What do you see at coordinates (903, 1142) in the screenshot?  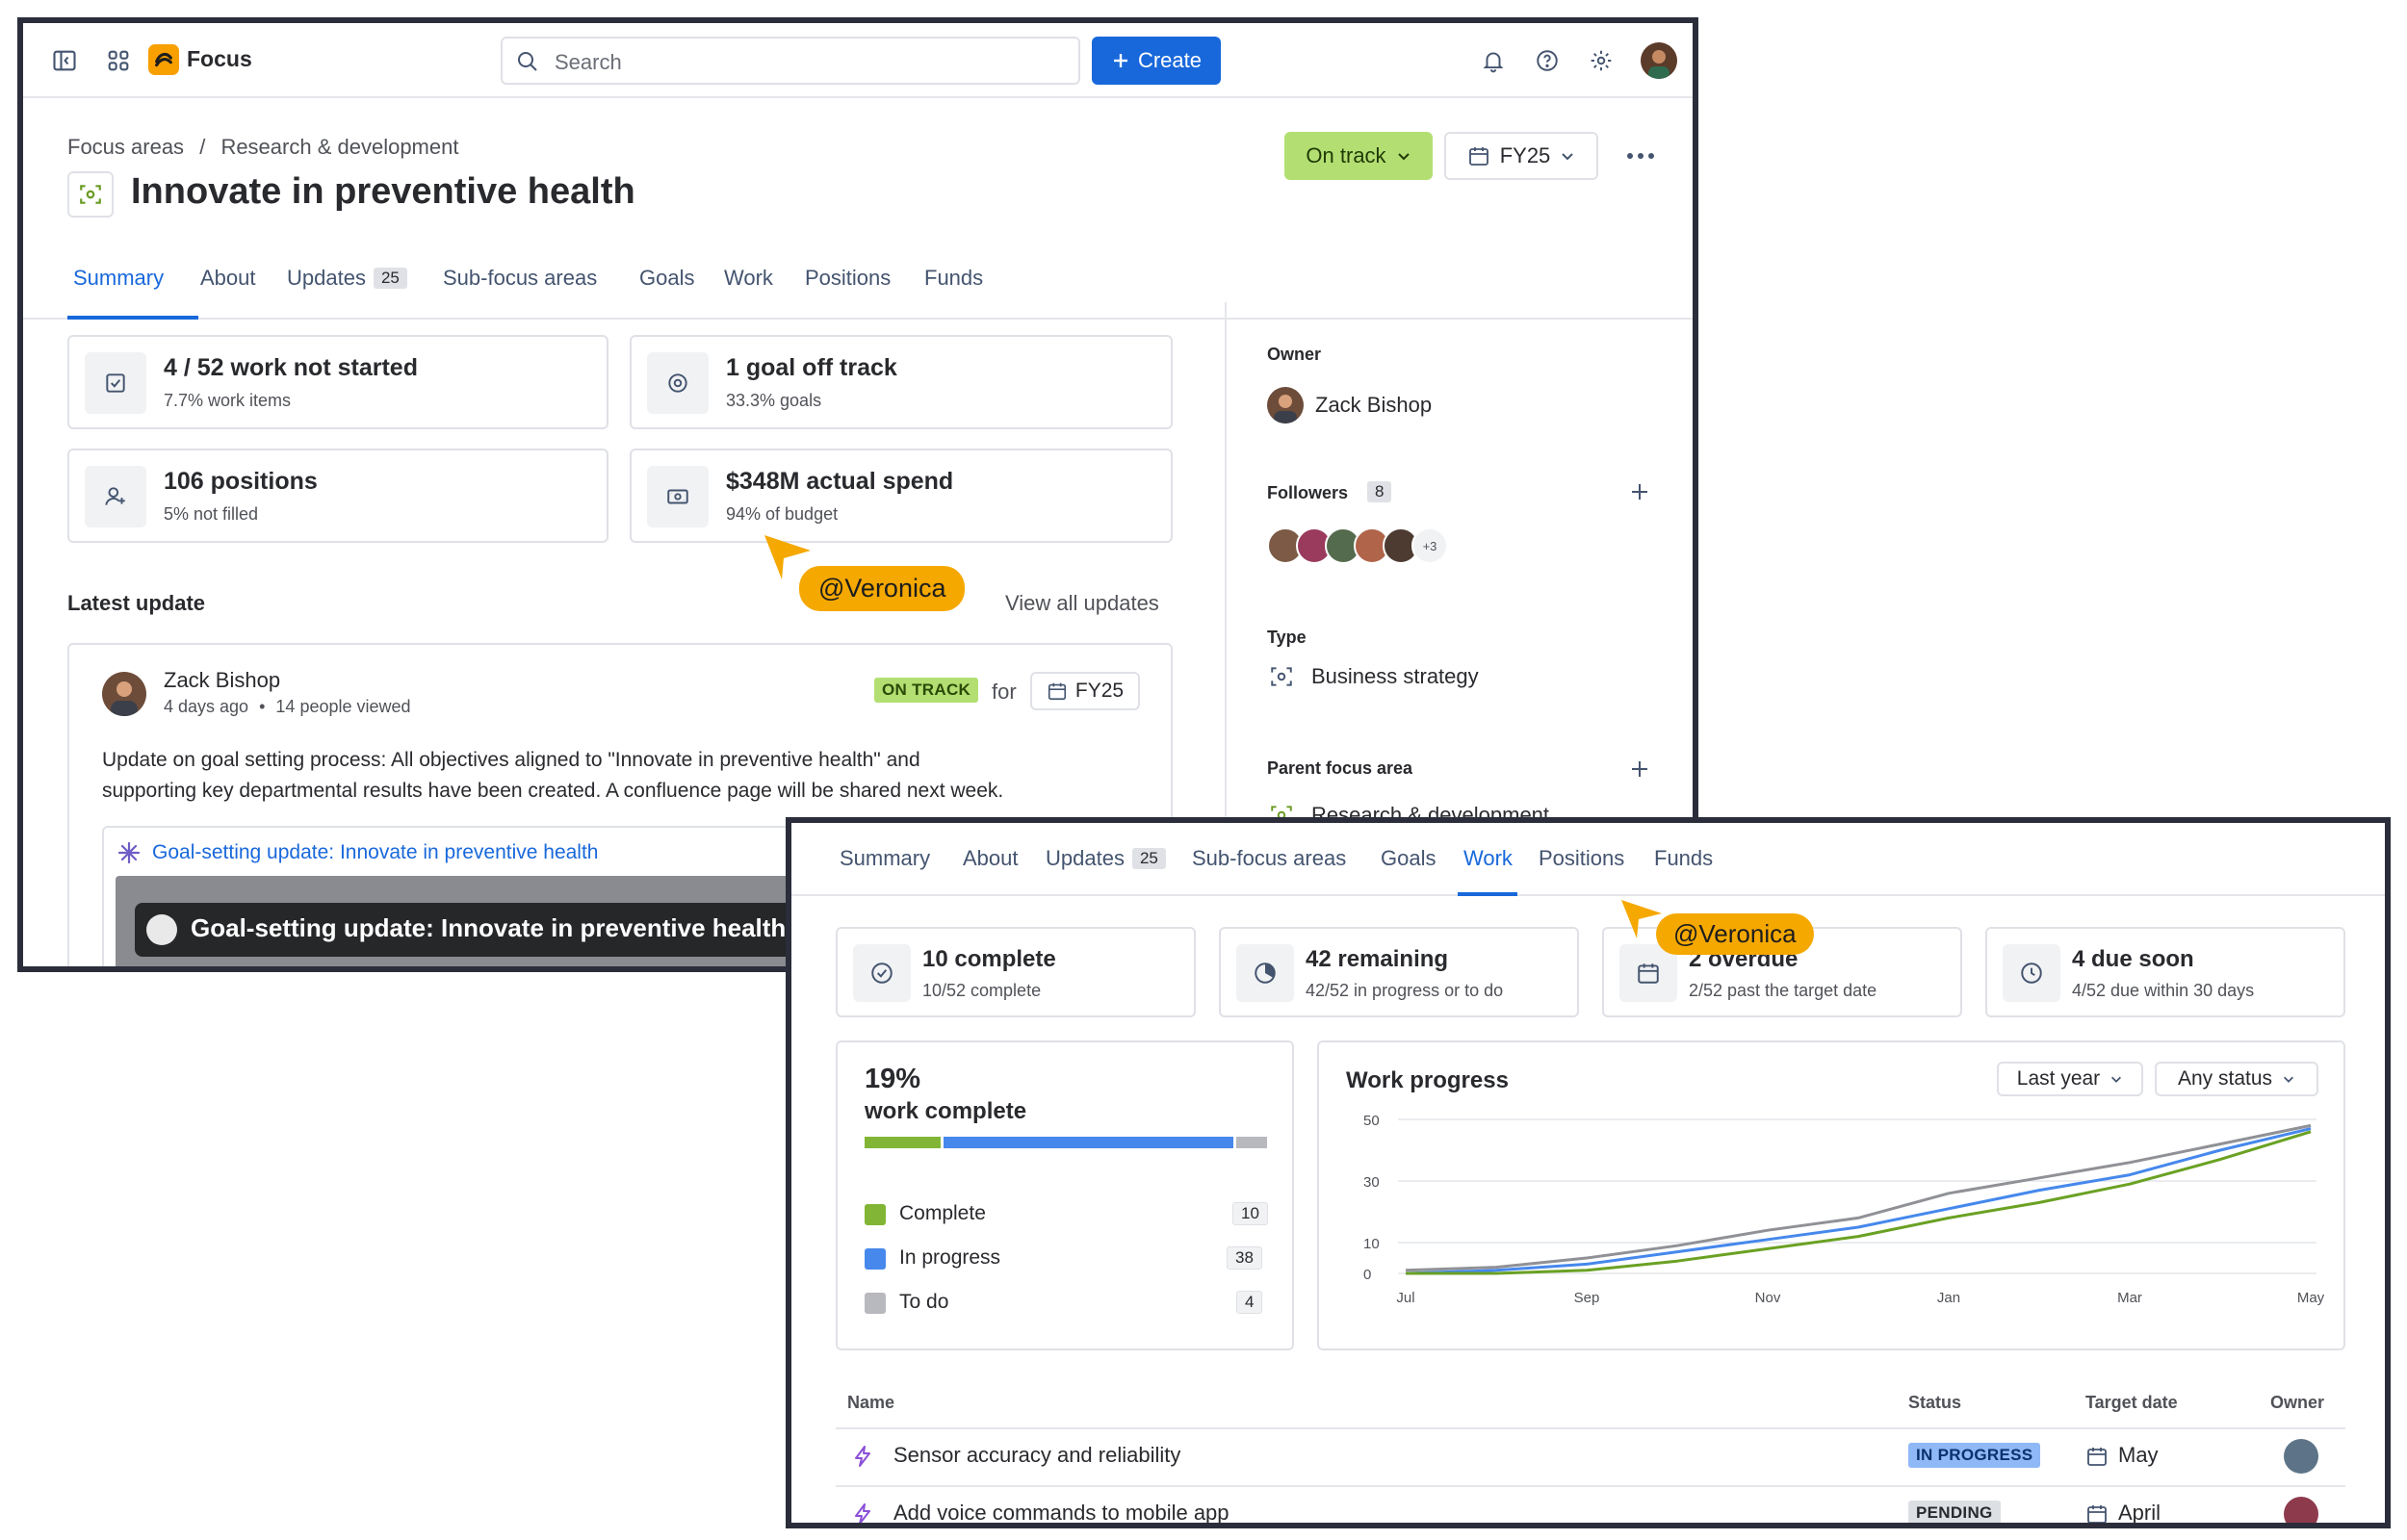 I see `progress-segment-complete` at bounding box center [903, 1142].